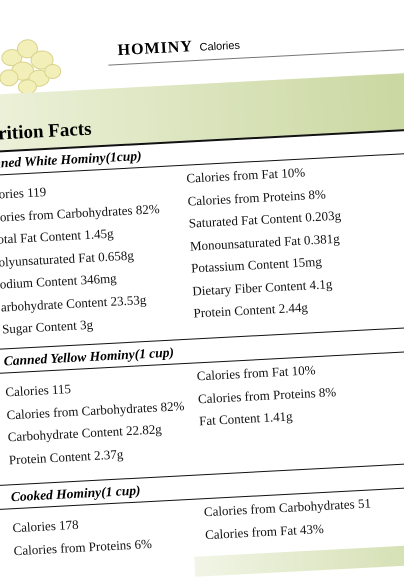 Image resolution: width=404 pixels, height=587 pixels. Describe the element at coordinates (85, 433) in the screenshot. I see `nutrient-left: Carbohydrate Content 22.82g` at that location.